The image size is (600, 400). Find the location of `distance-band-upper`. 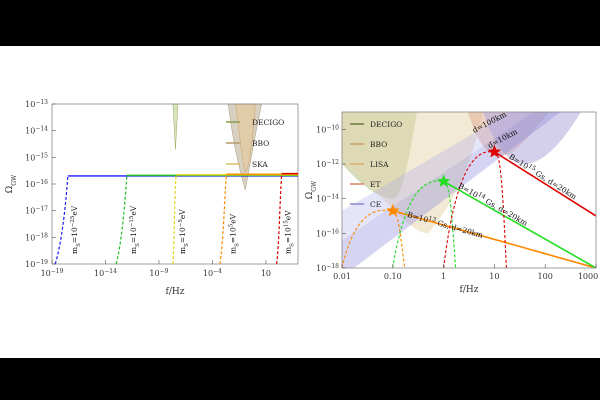

distance-band-upper is located at coordinates (438, 176).